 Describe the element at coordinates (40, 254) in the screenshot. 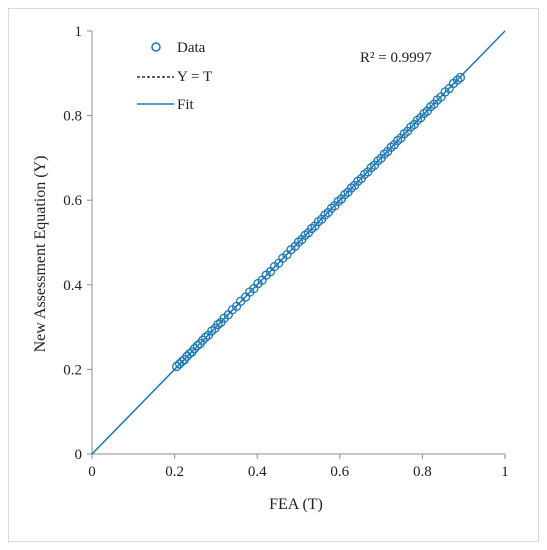

I see `y-axis-title: New Assessment Equation (Y)` at that location.